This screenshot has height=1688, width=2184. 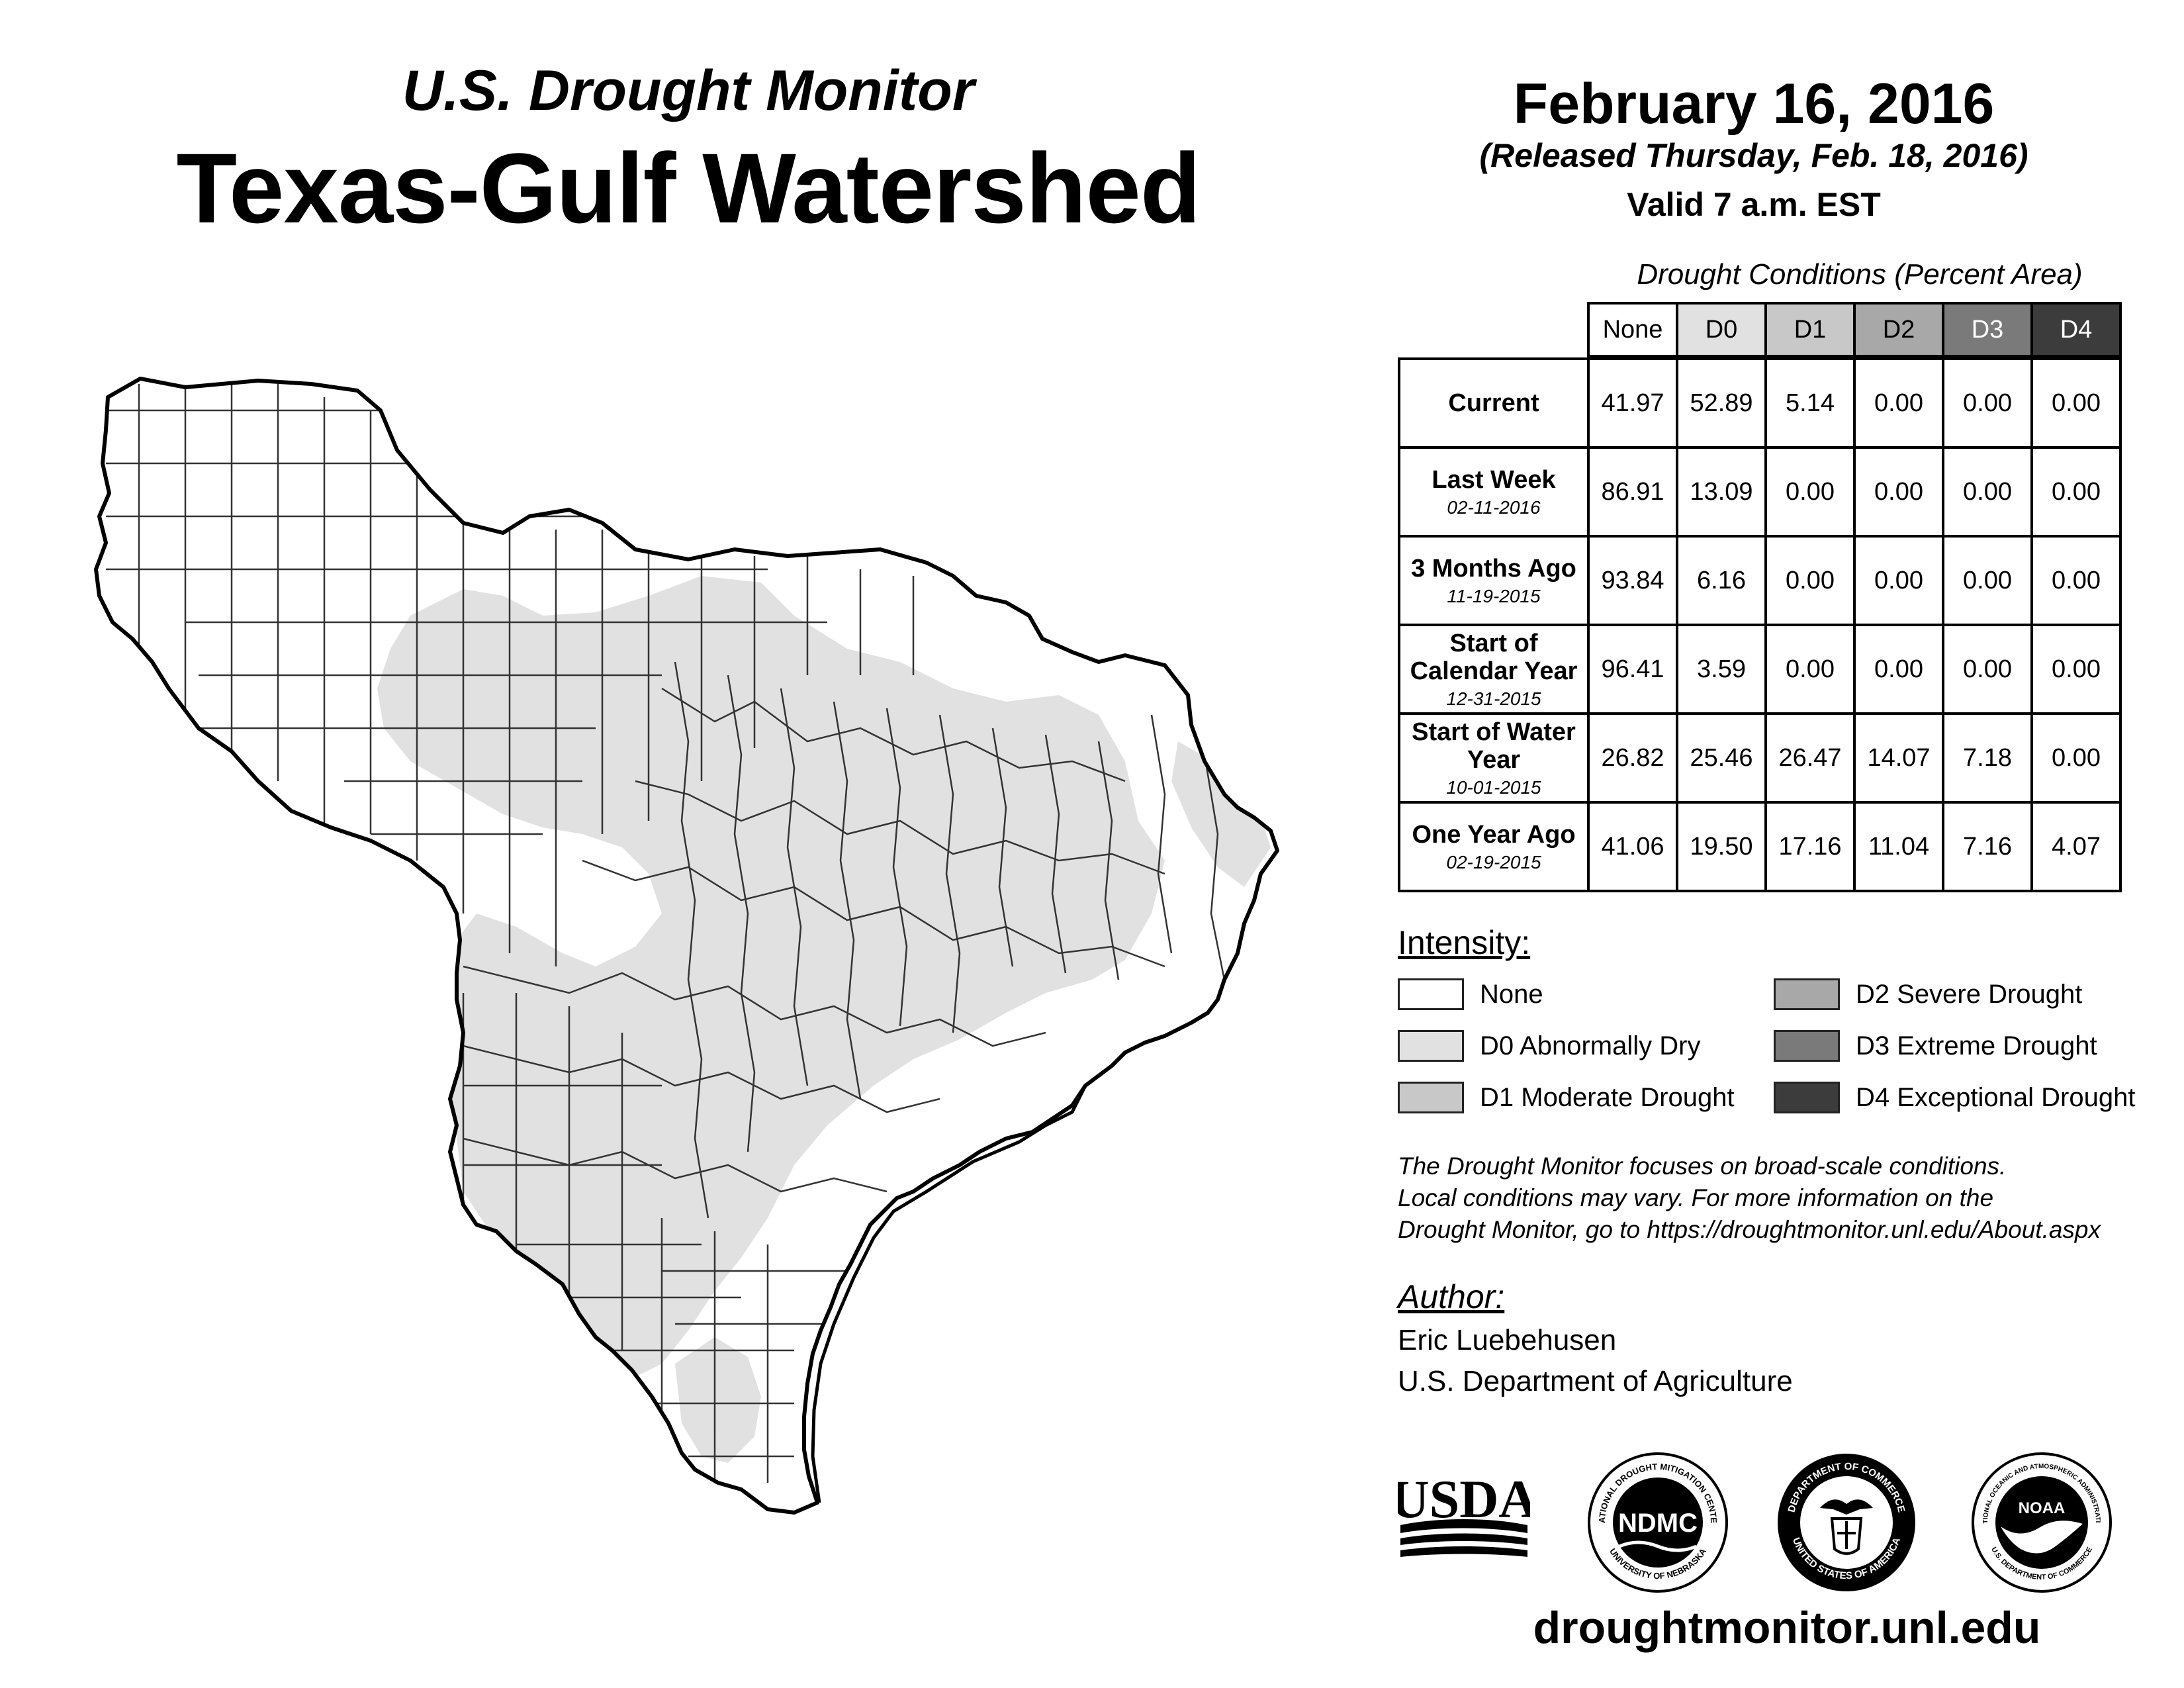 What do you see at coordinates (1494, 835) in the screenshot?
I see `row-label-text: One Year Ago` at bounding box center [1494, 835].